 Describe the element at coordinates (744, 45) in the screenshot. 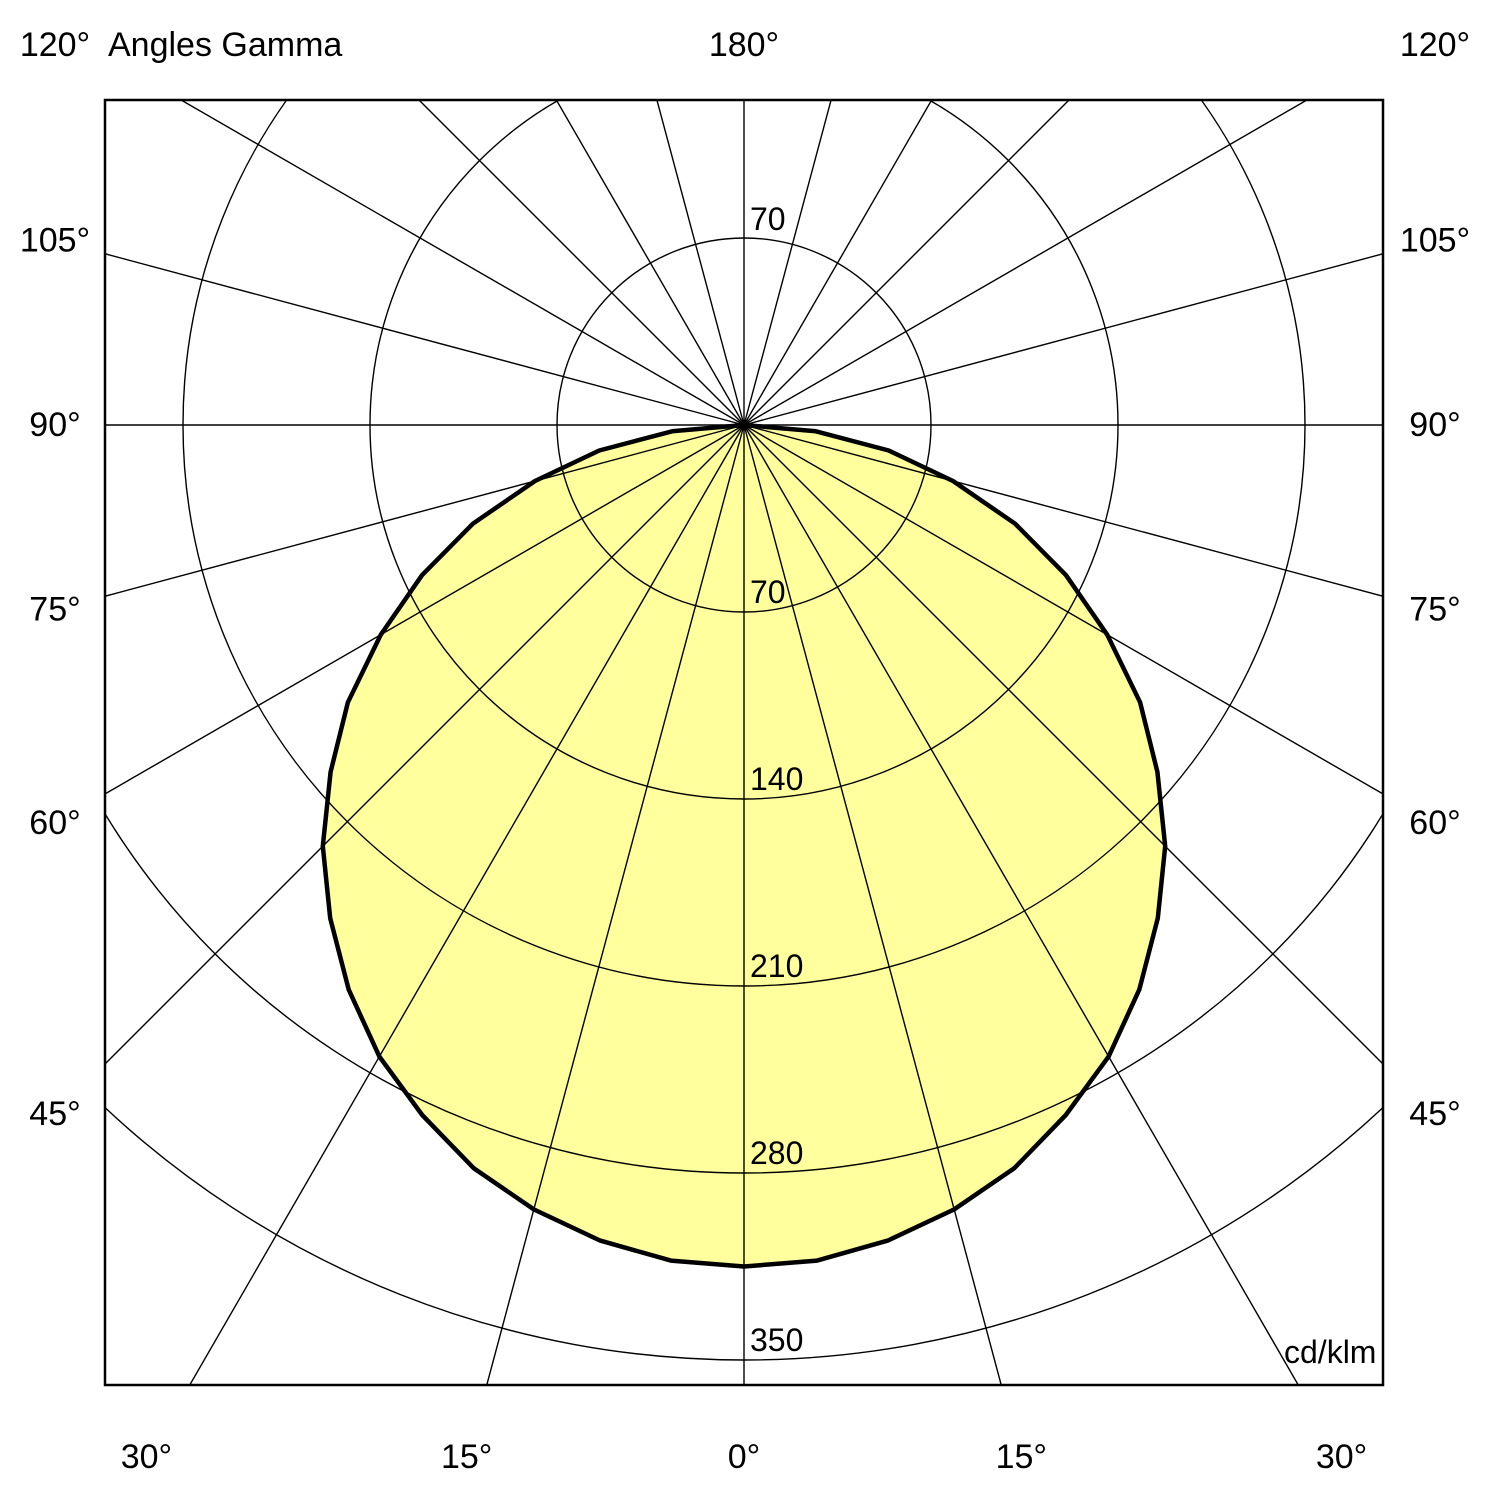

I see `angle-label-top: 180°` at that location.